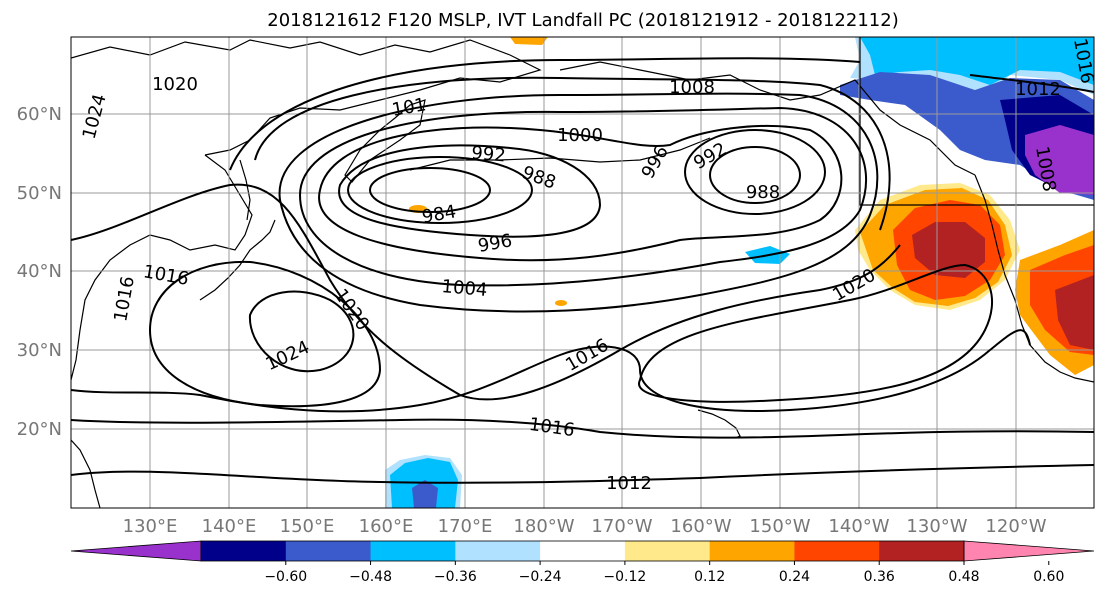 This screenshot has height=601, width=1105. Describe the element at coordinates (307, 526) in the screenshot. I see `lon-label: 150°E` at that location.